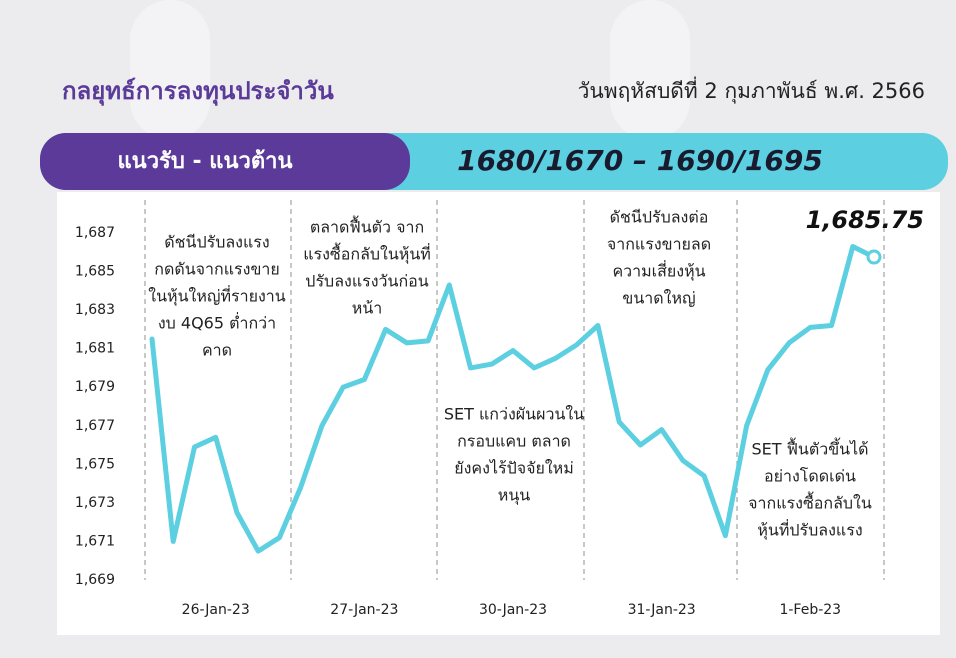  What do you see at coordinates (95, 541) in the screenshot?
I see `y-tick-label: 1,671` at bounding box center [95, 541].